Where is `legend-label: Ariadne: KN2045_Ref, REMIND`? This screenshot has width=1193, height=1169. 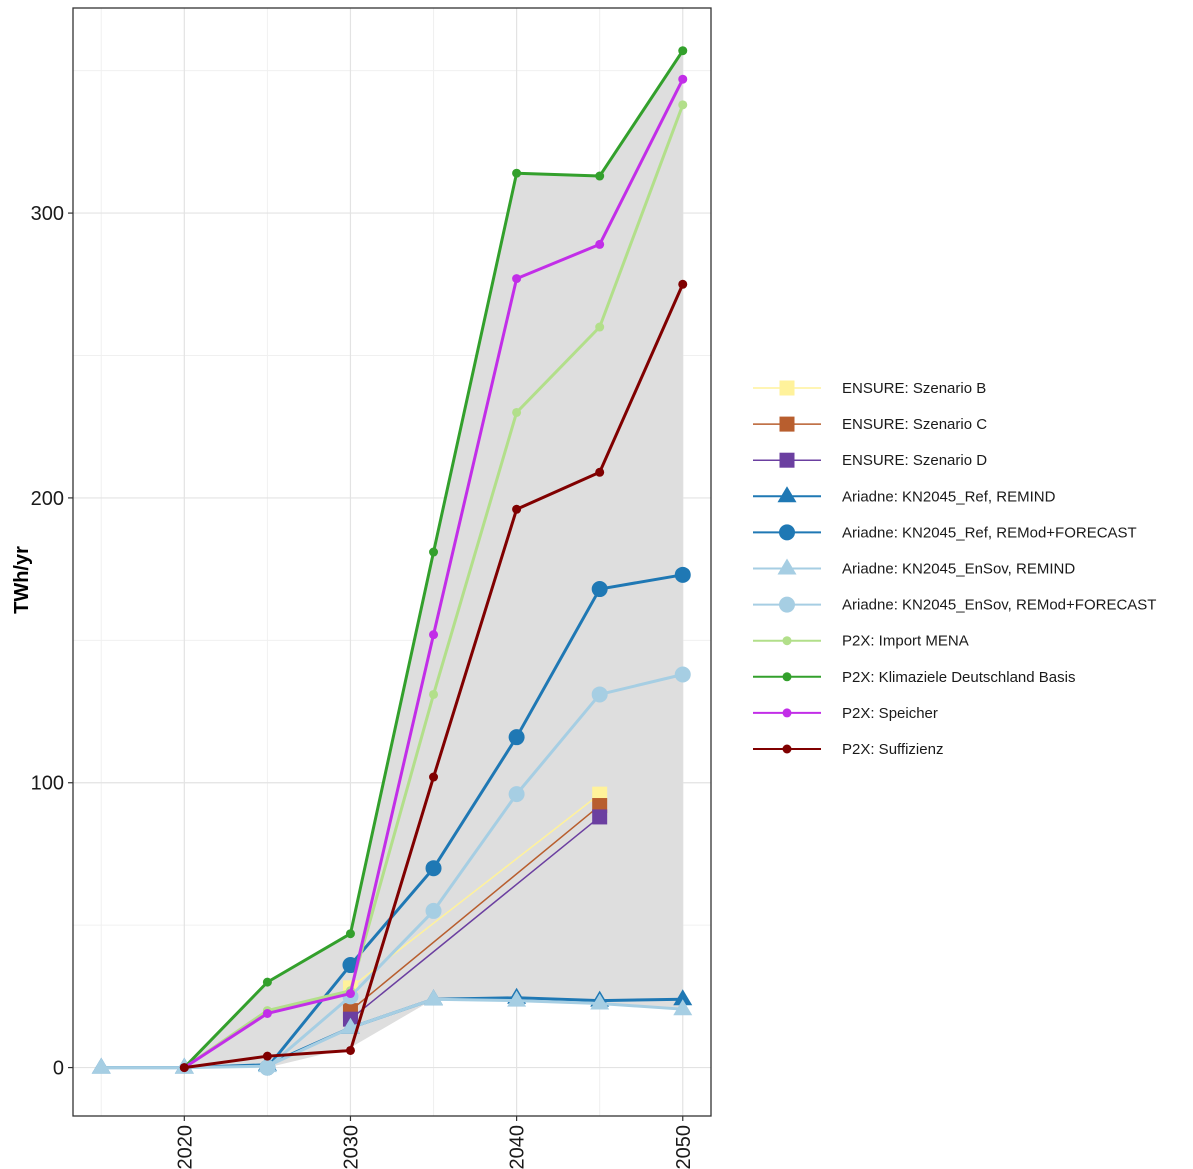 legend-label: Ariadne: KN2045_Ref, REMIND is located at coordinates (949, 496).